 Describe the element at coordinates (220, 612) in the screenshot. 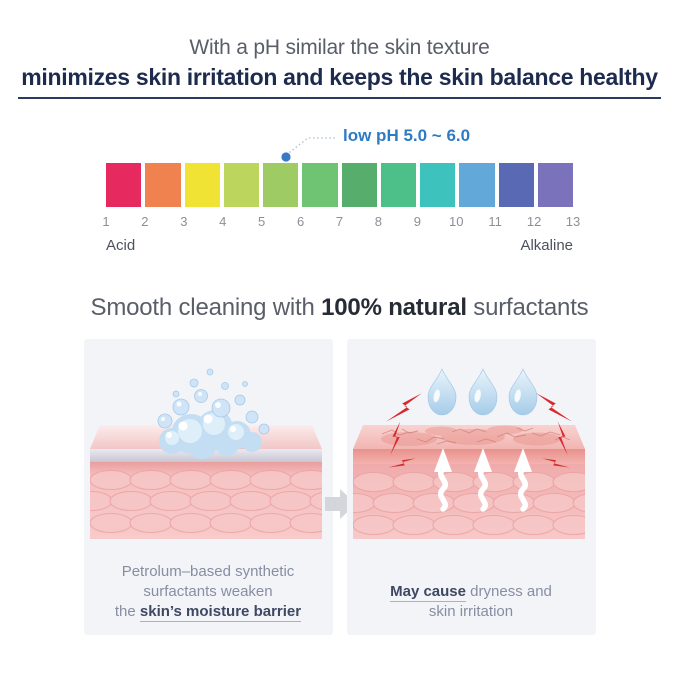

I see `caption-emphasis: skin’s moisture barrier` at that location.